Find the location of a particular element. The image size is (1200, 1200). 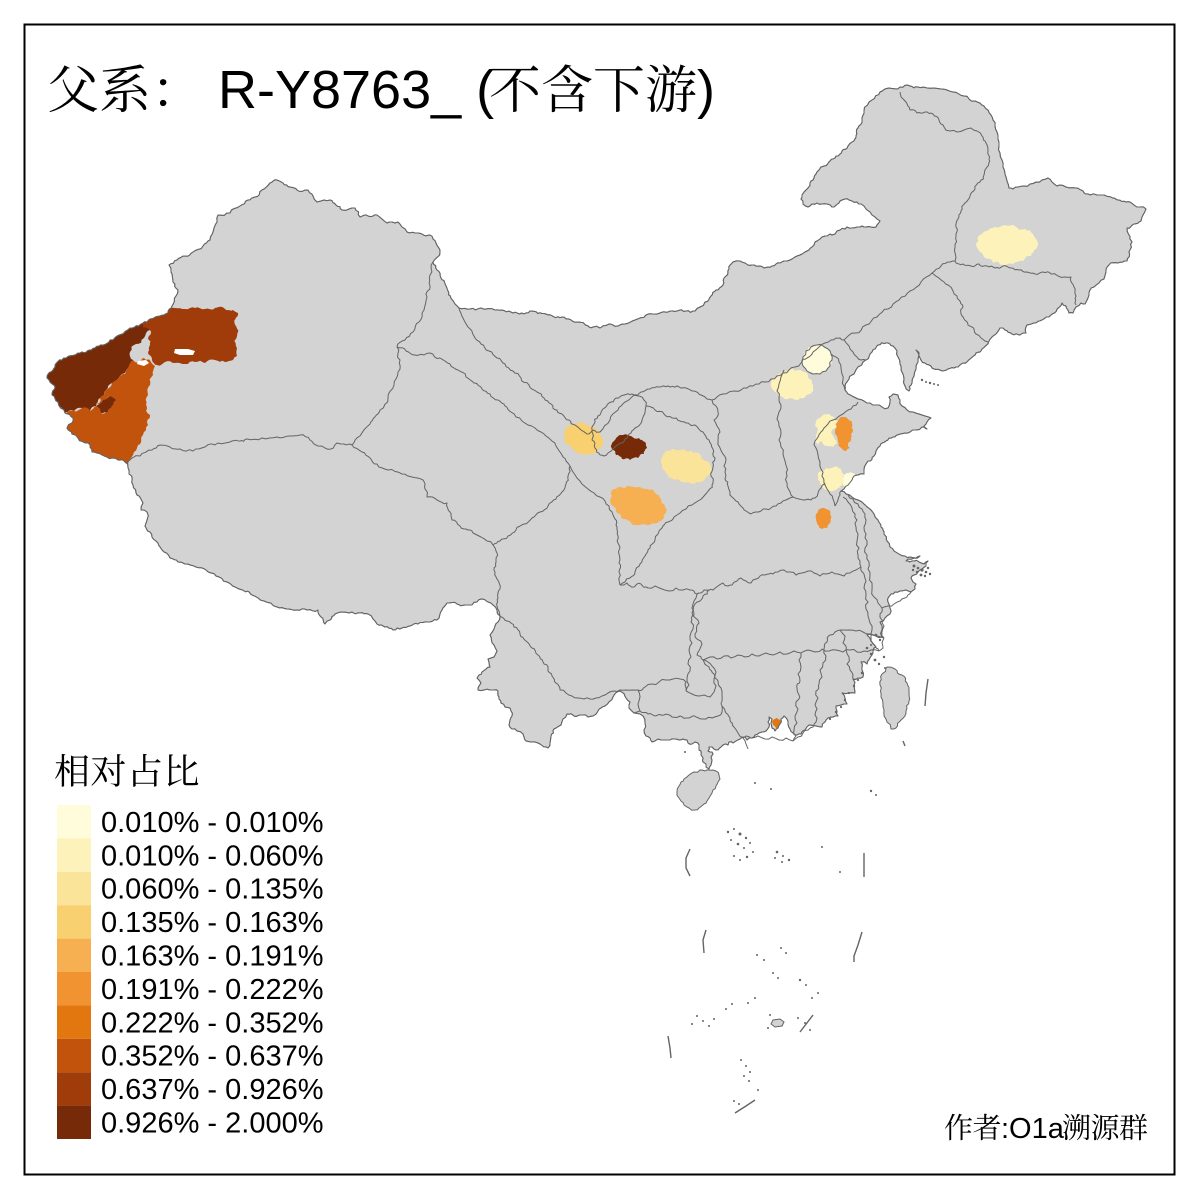

svg-text: 0.010% - 0.010% is located at coordinates (212, 823).